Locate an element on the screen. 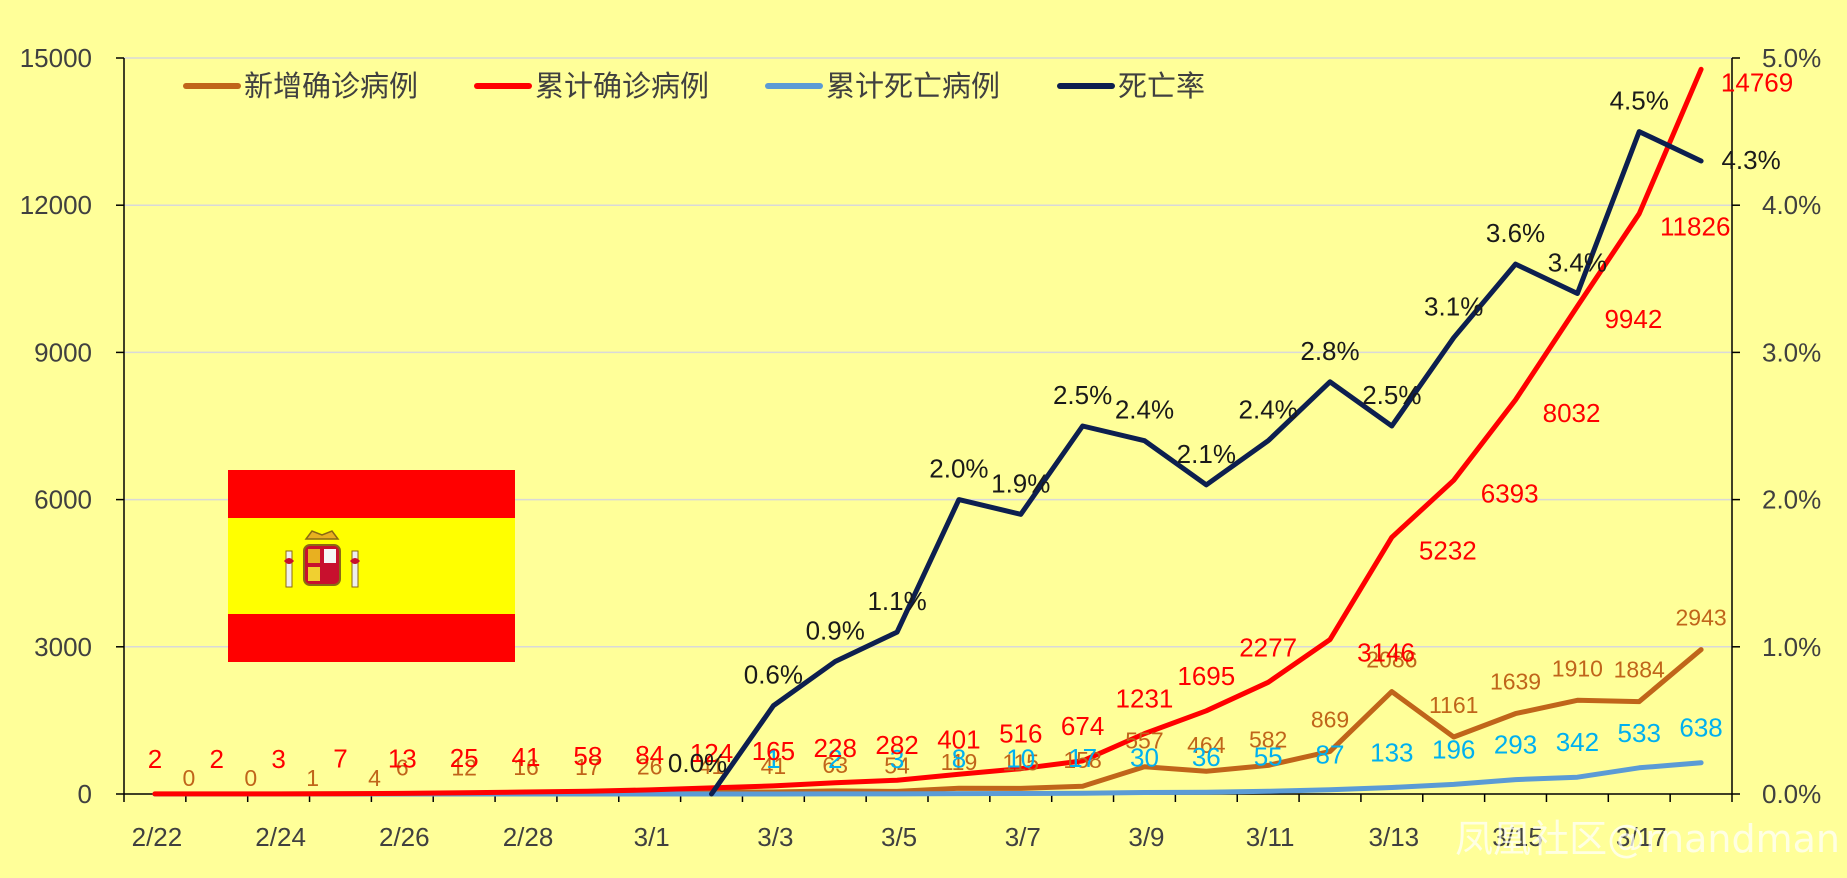 Image resolution: width=1847 pixels, height=878 pixels. data-label: 158 is located at coordinates (1082, 760).